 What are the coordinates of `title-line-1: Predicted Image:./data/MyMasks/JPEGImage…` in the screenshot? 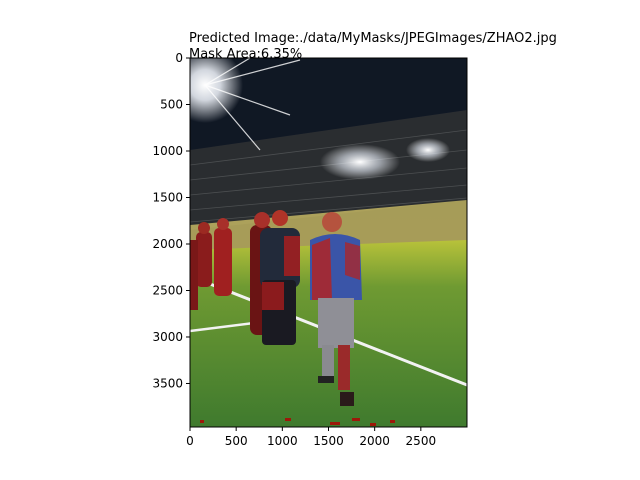 It's located at (373, 38).